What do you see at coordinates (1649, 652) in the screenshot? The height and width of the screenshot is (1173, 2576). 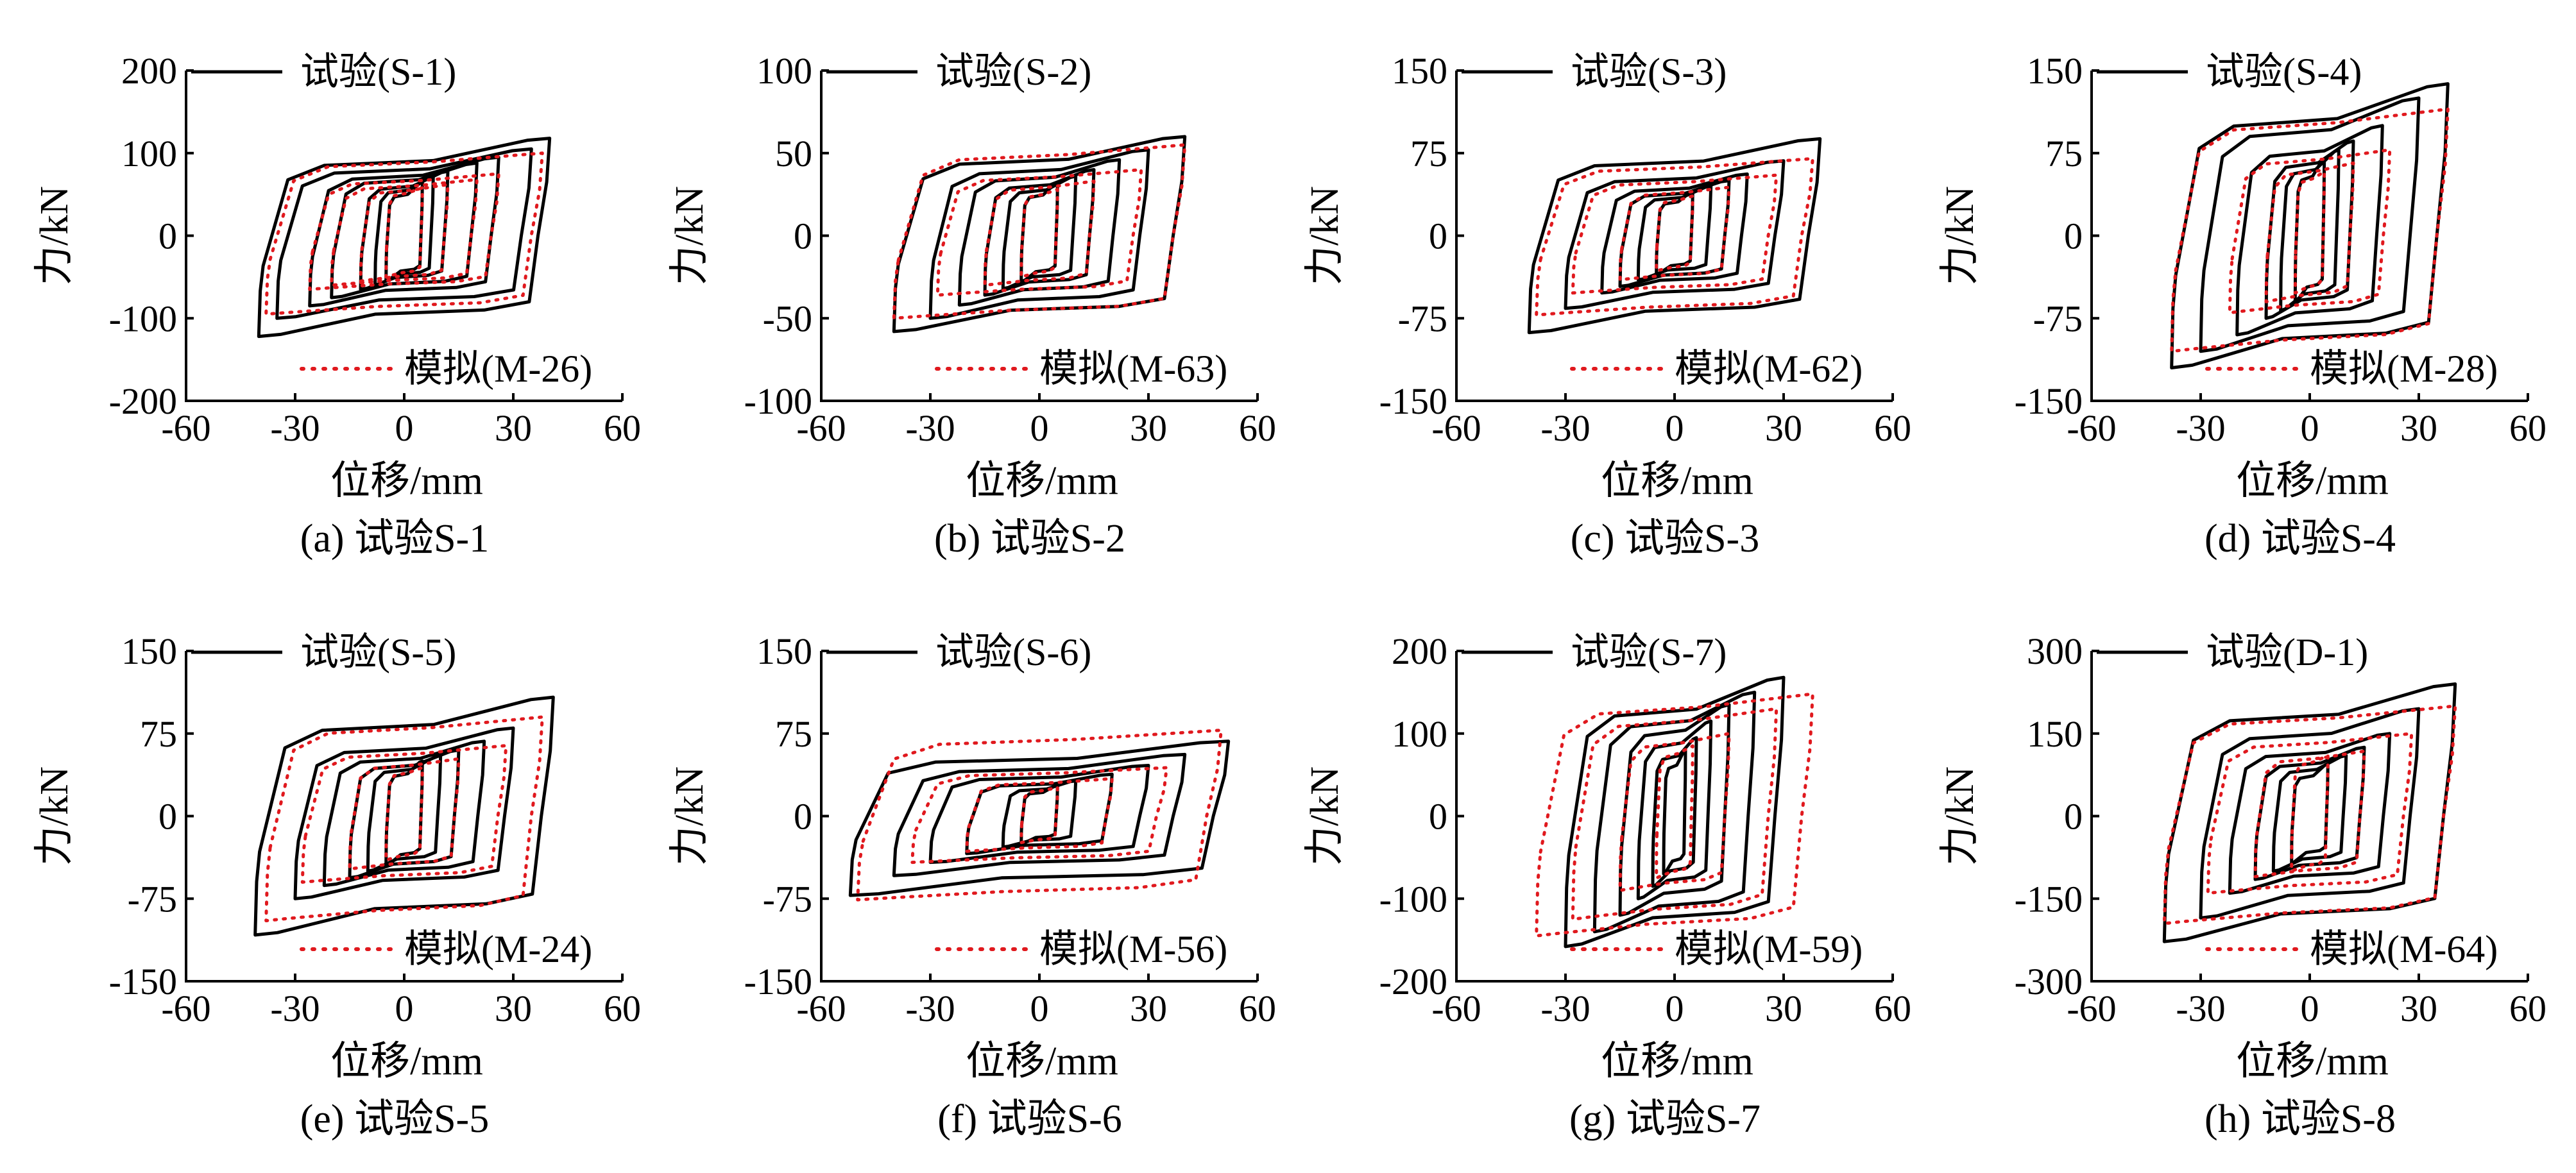 I see `legend-test-label: 试验(S-7)` at bounding box center [1649, 652].